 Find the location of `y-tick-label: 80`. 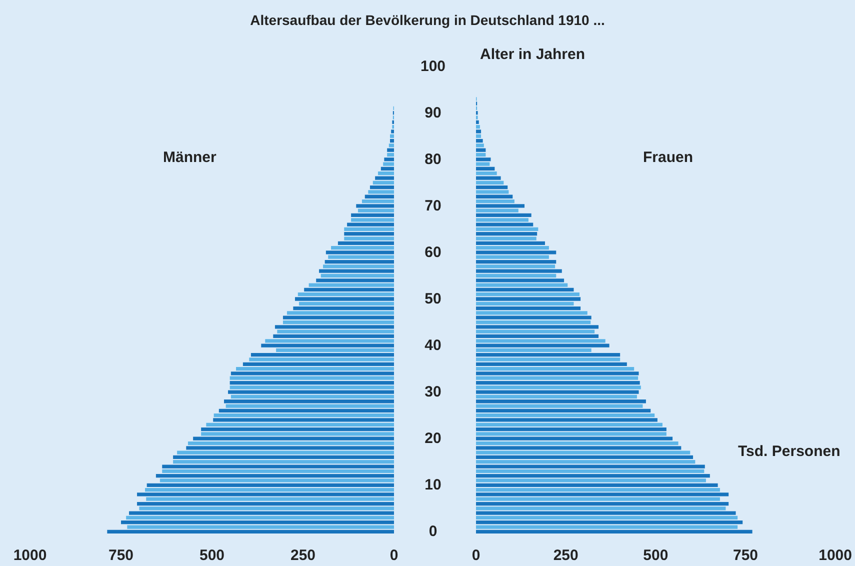

y-tick-label: 80 is located at coordinates (433, 159).